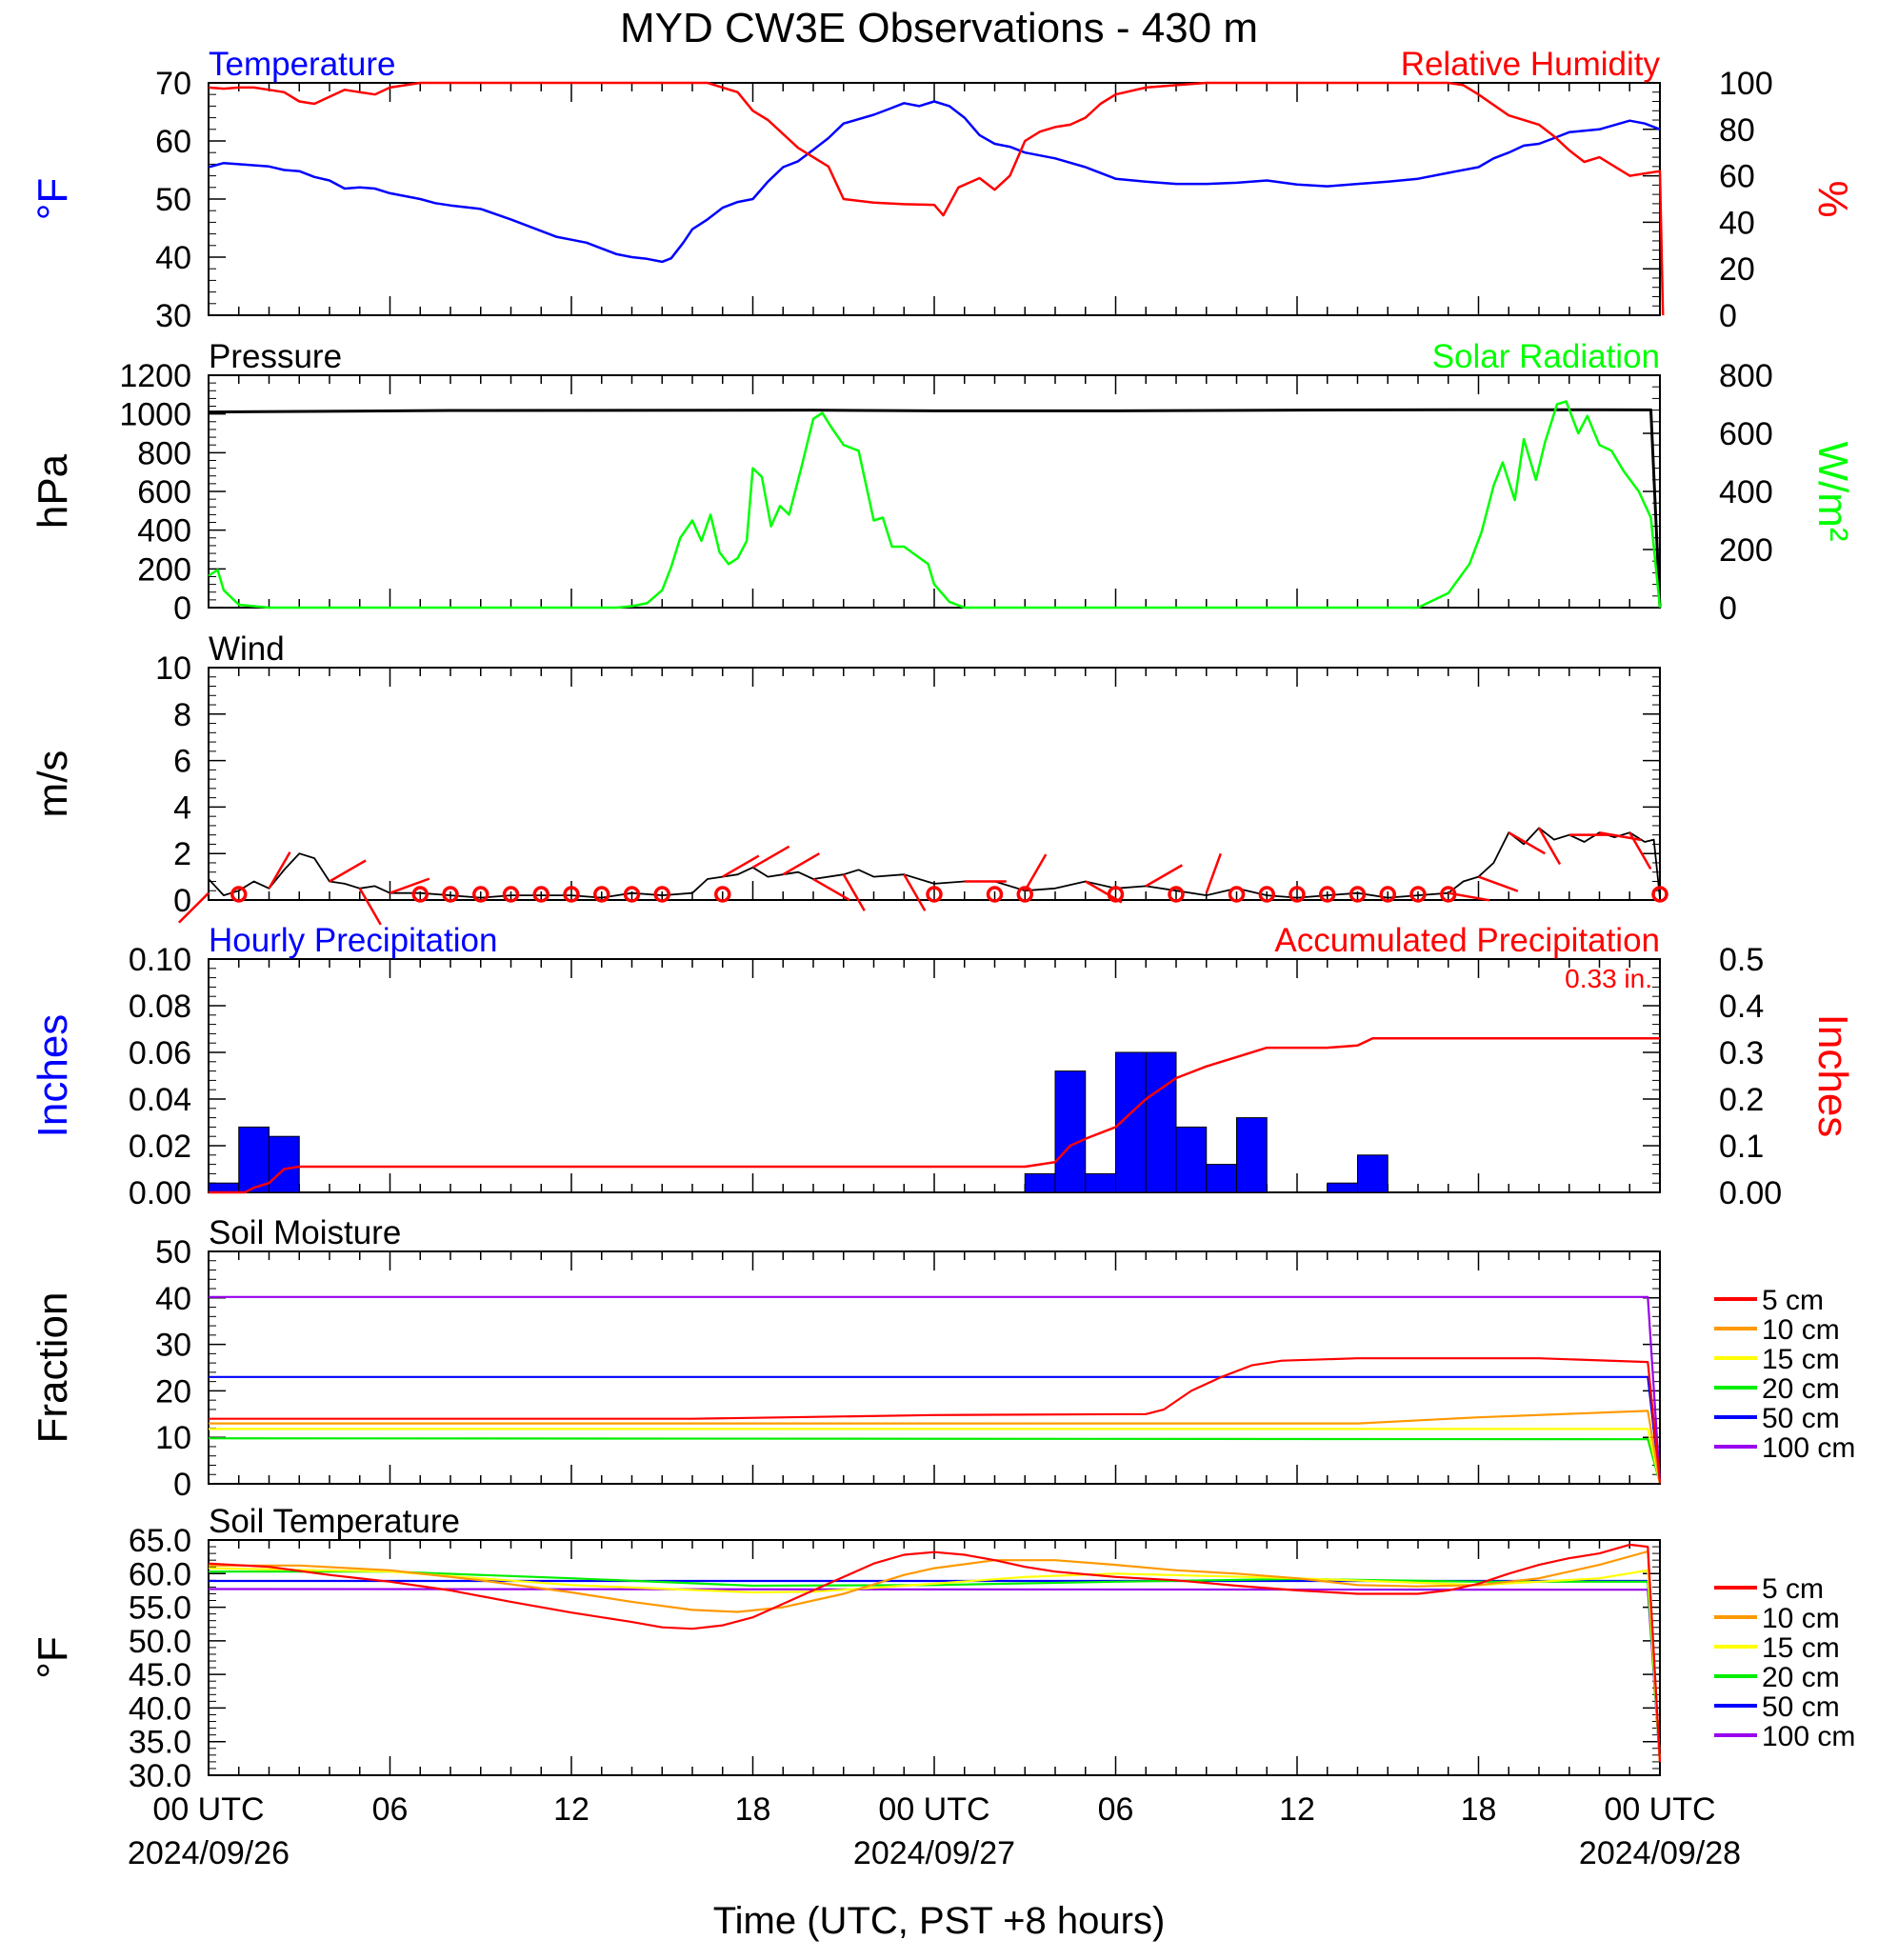  Describe the element at coordinates (164, 569) in the screenshot. I see `y-tick-label: 200` at that location.